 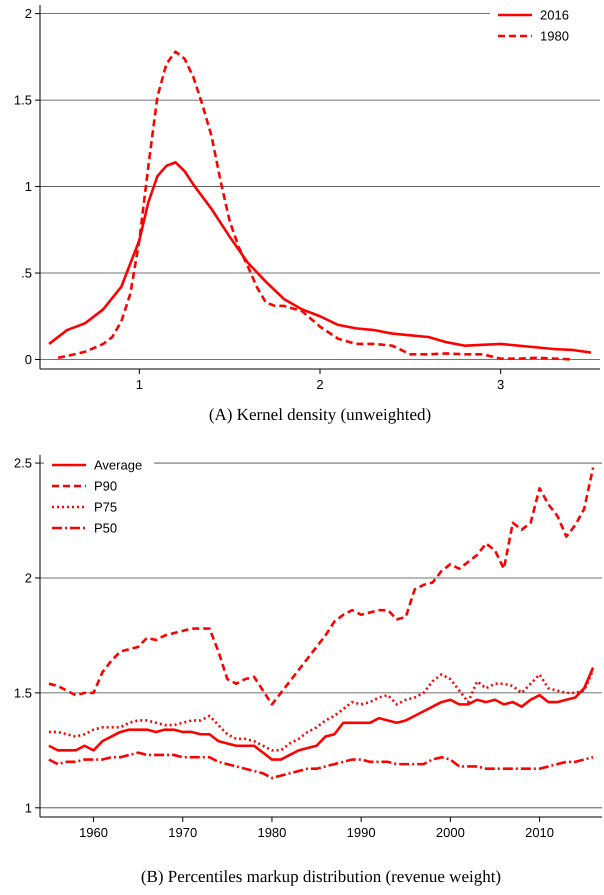 I want to click on x-tick-label: 1990, so click(x=361, y=832).